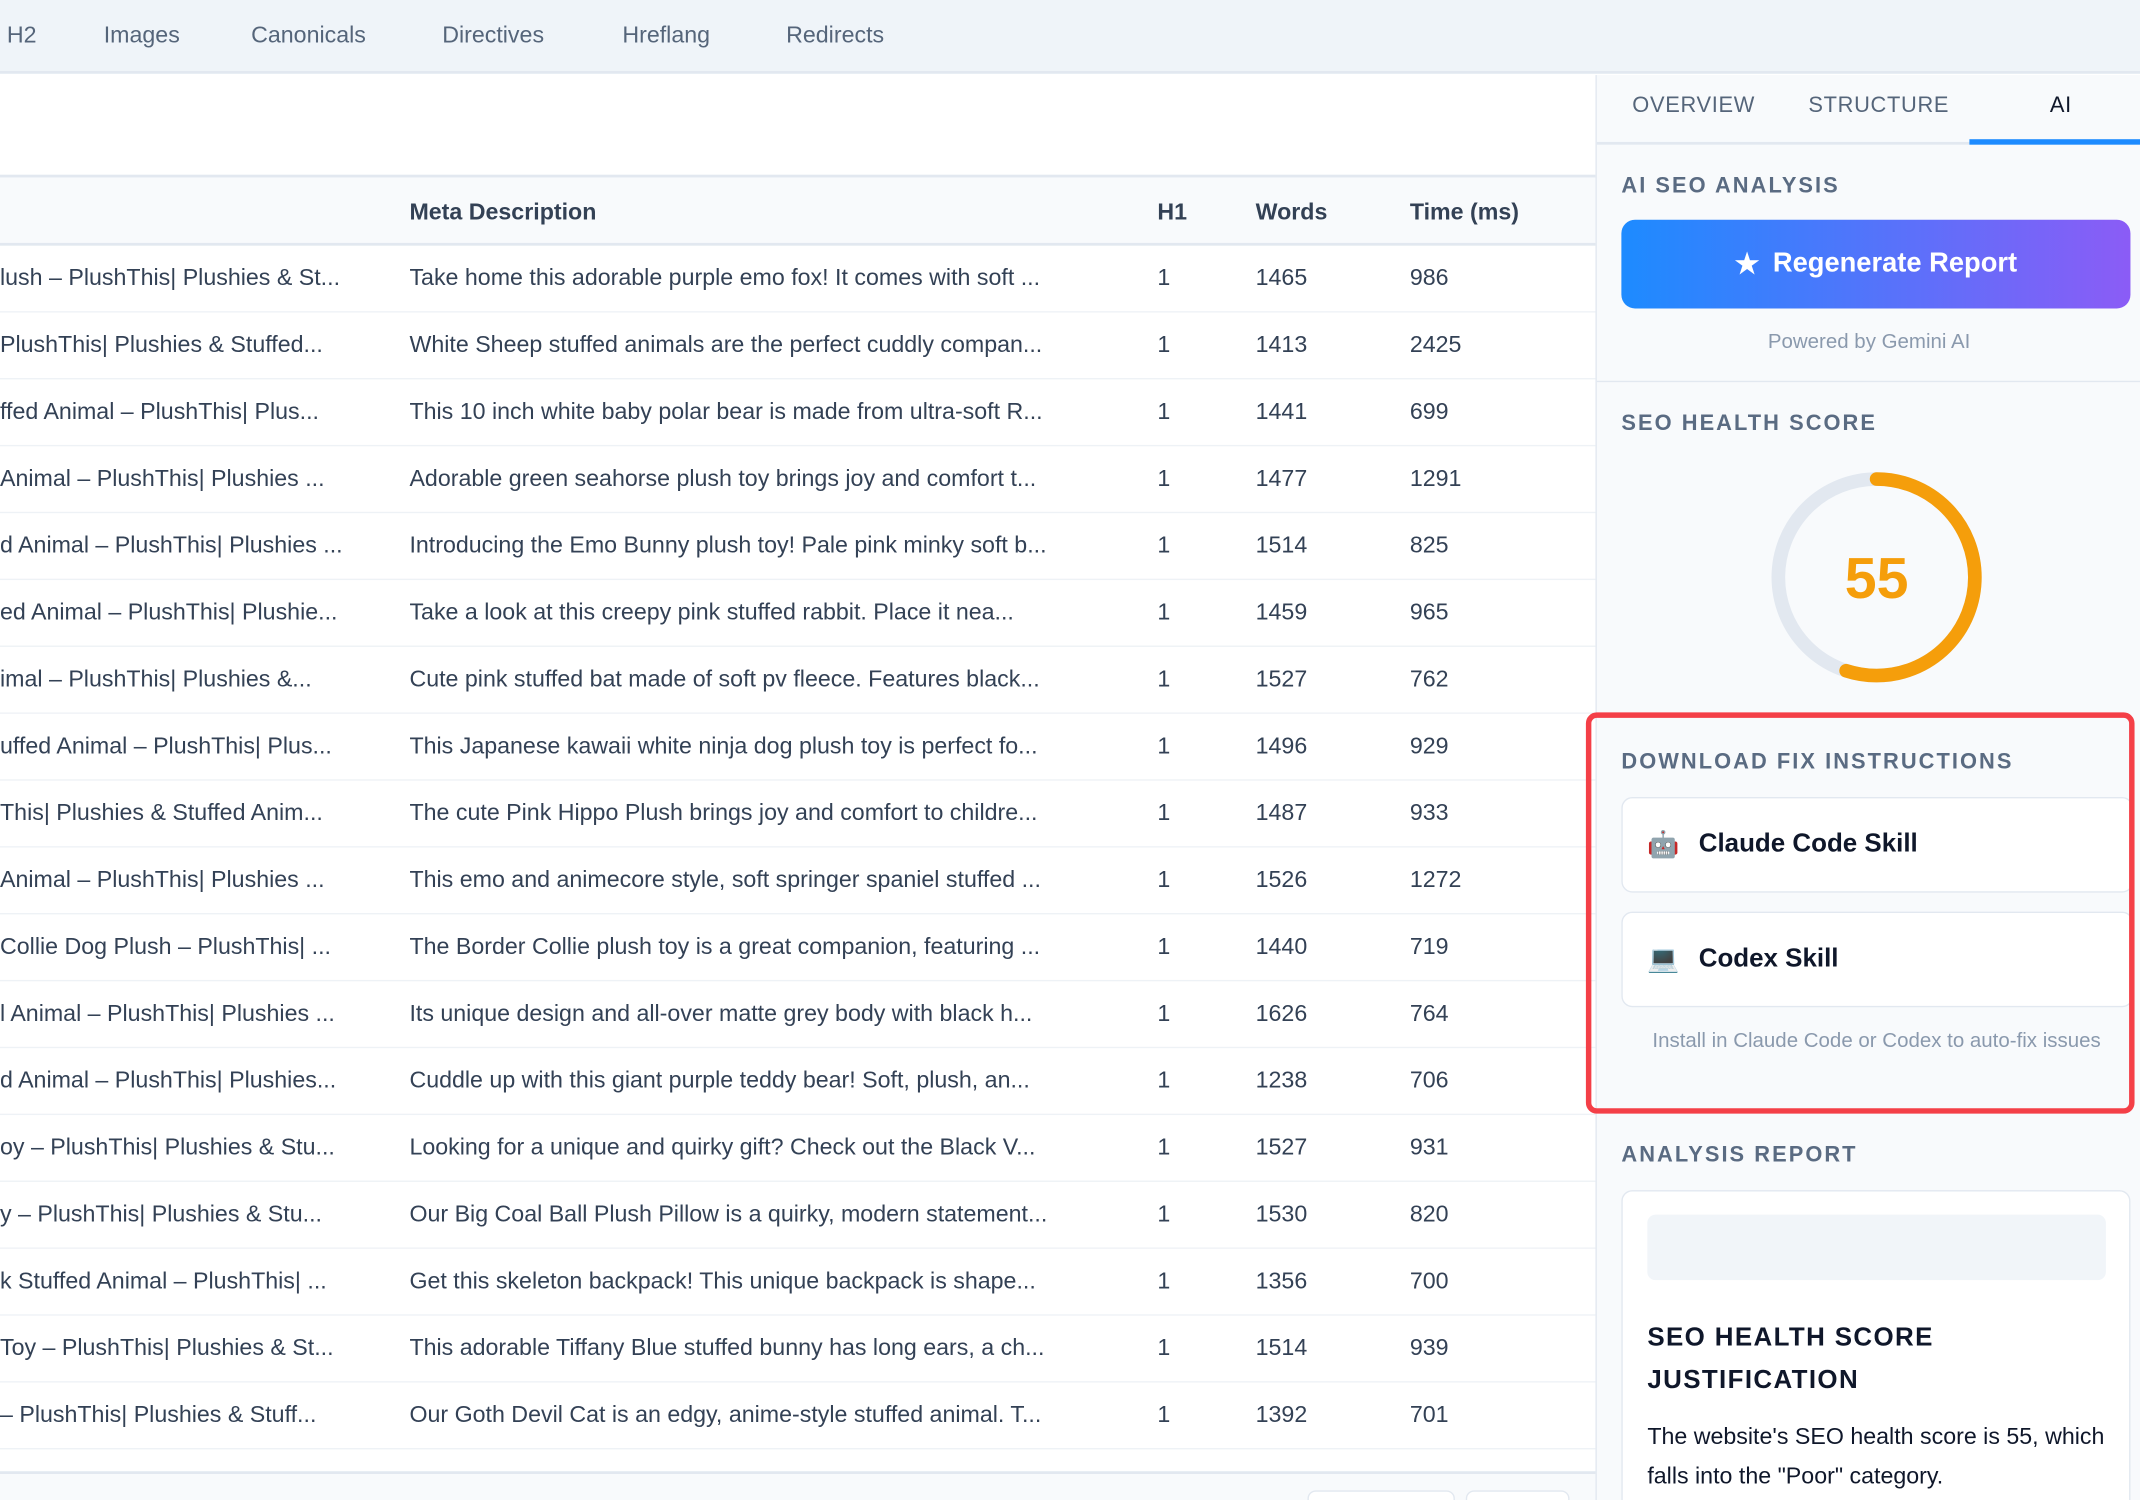 The width and height of the screenshot is (2140, 1500). I want to click on column-time: Time (ms), so click(1464, 212).